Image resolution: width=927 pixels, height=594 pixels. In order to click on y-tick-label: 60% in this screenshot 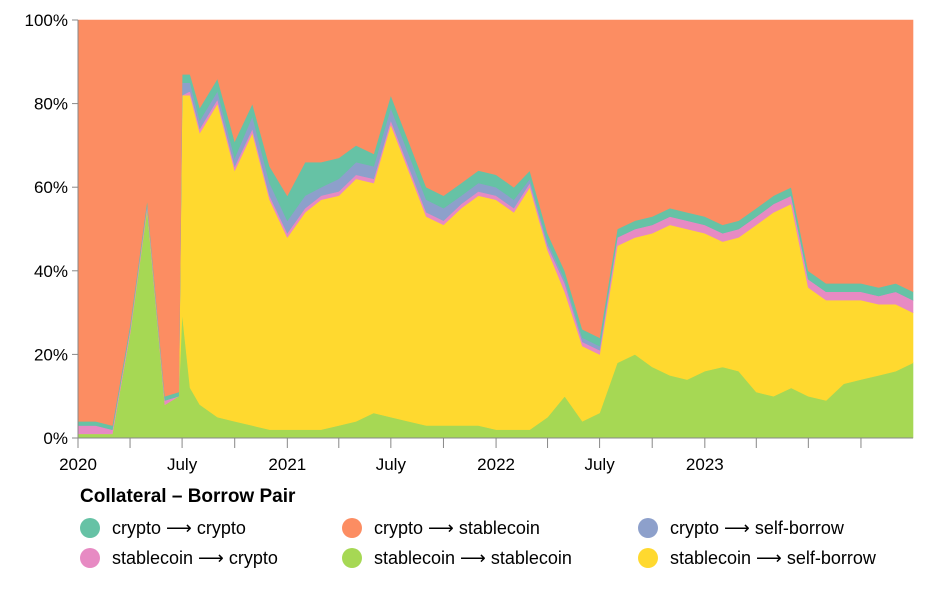, I will do `click(51, 187)`.